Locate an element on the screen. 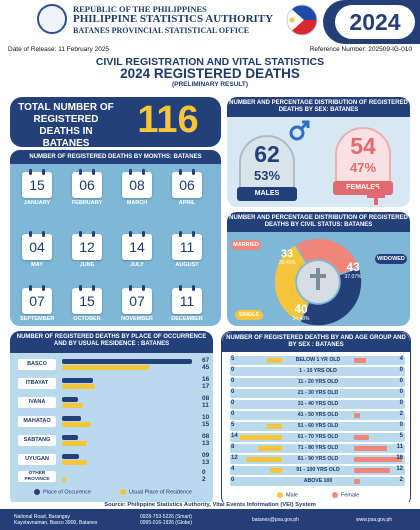 Image resolution: width=420 pixels, height=530 pixels. female-value: 12 is located at coordinates (399, 469).